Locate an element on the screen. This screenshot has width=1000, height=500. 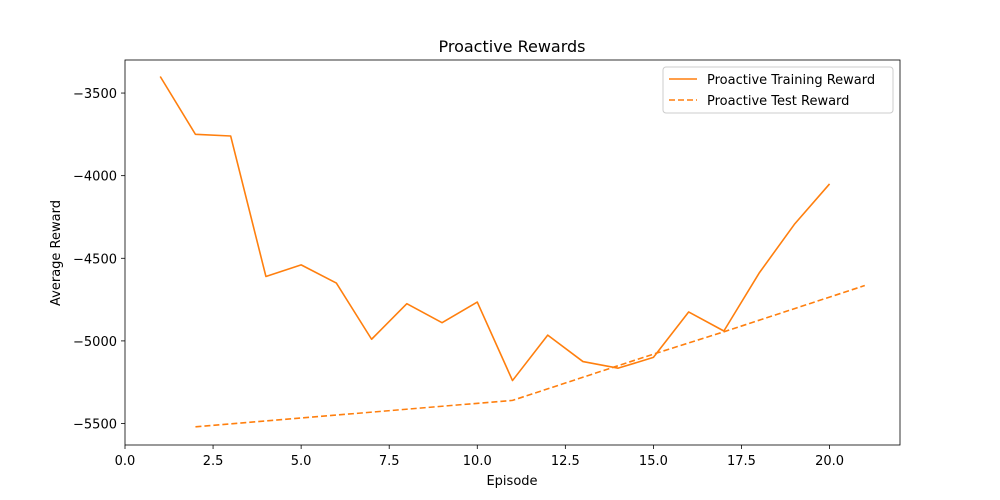
chart-title: Proactive Rewards is located at coordinates (511, 46).